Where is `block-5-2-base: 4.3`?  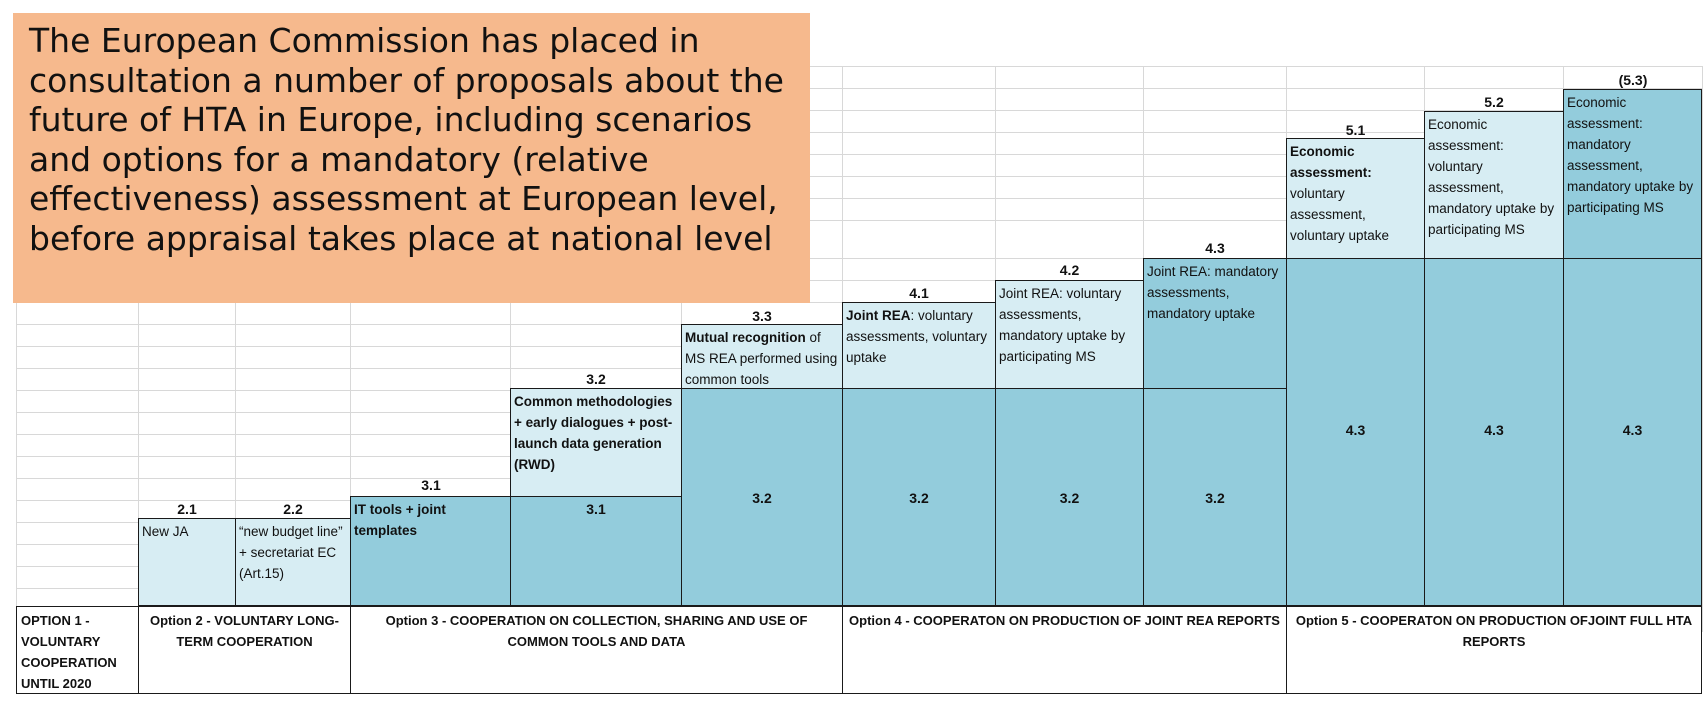
block-5-2-base: 4.3 is located at coordinates (1494, 432).